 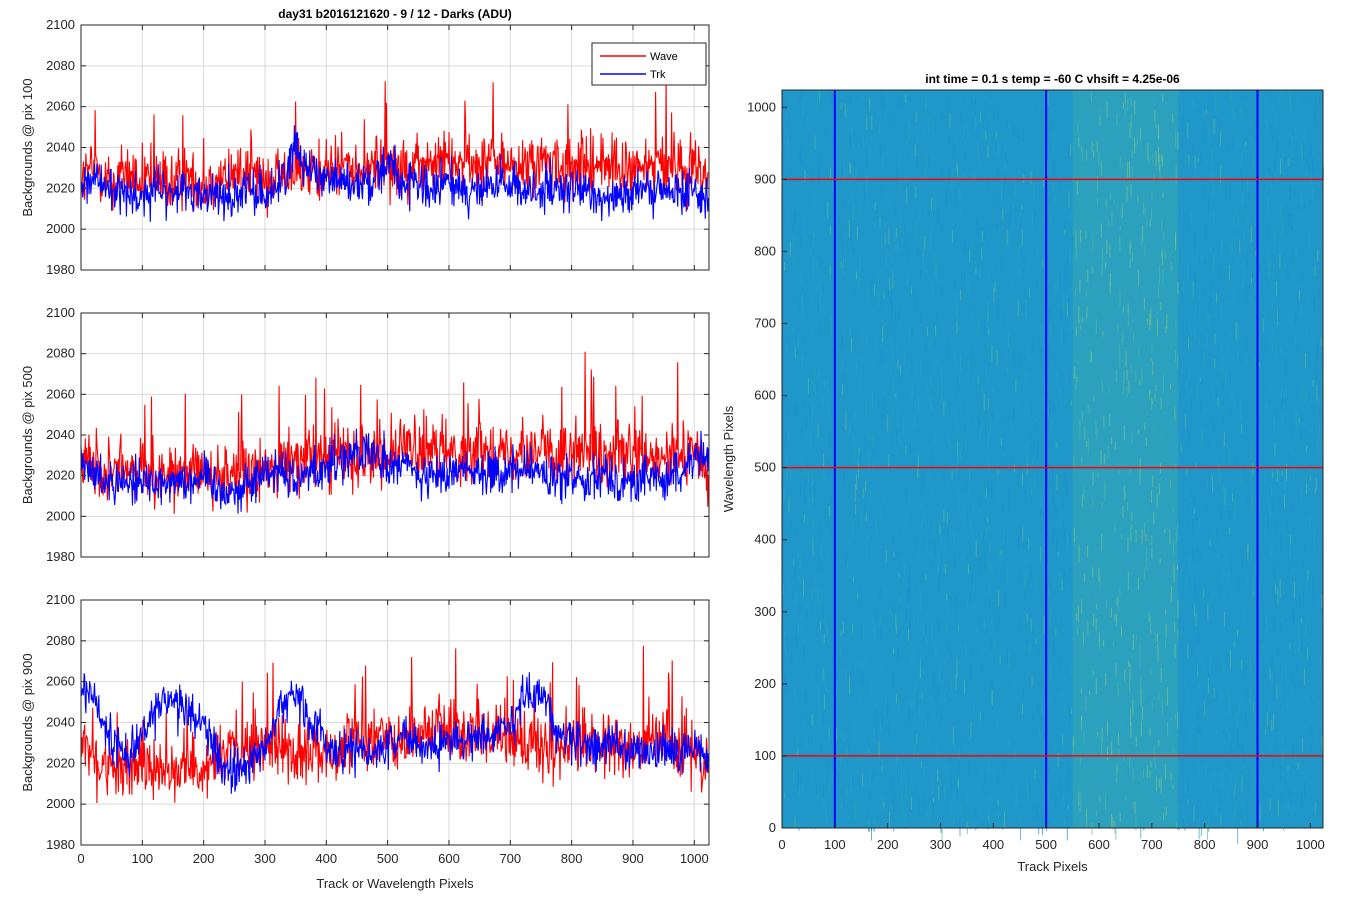 I want to click on y-tick-label: 900, so click(x=765, y=178).